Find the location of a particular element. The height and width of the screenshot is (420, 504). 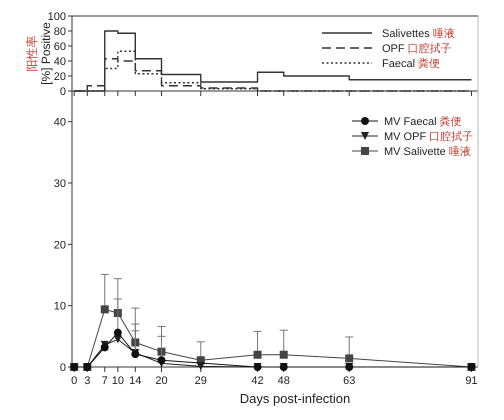

y-tick-label: 10 is located at coordinates (60, 306).